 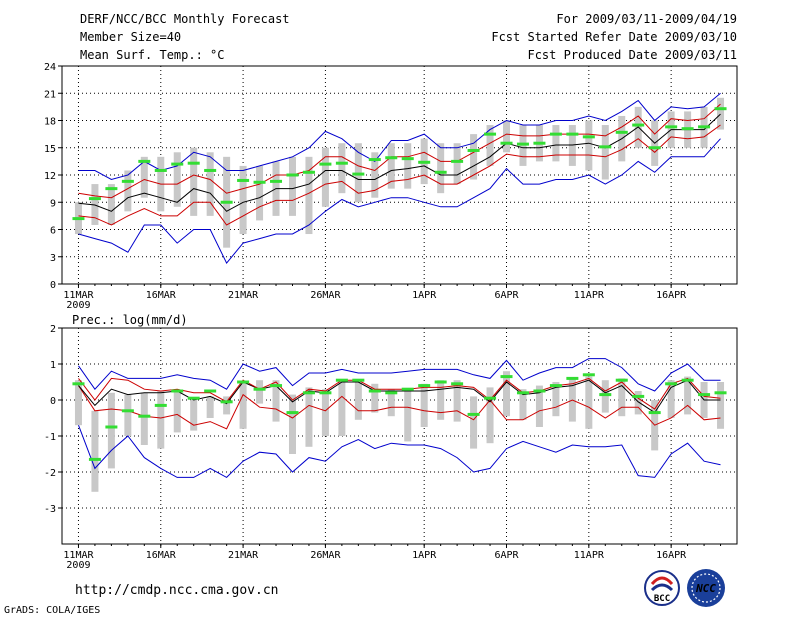 I want to click on y-tick-label: 21, so click(x=50, y=94).